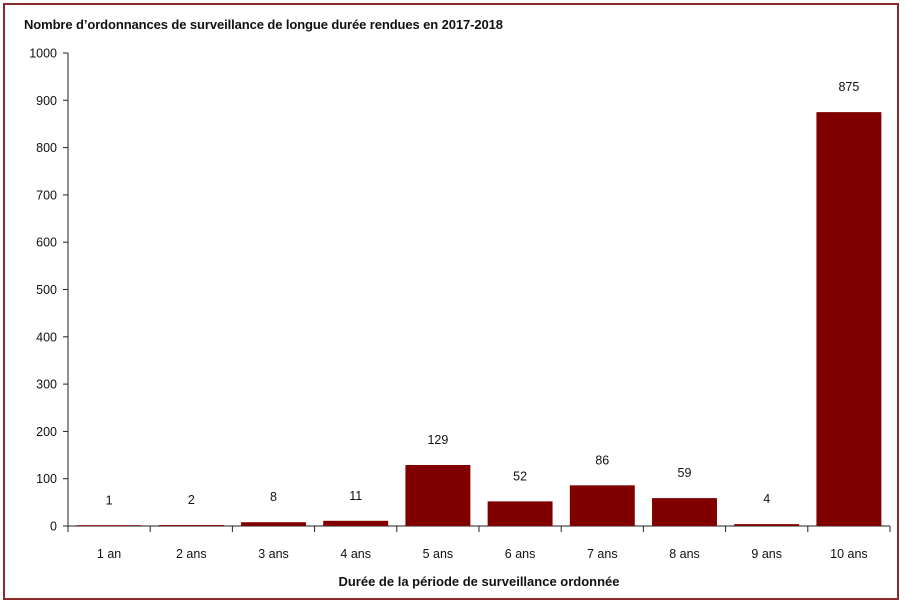 The height and width of the screenshot is (607, 906). I want to click on y-tick-label: 400, so click(46, 337).